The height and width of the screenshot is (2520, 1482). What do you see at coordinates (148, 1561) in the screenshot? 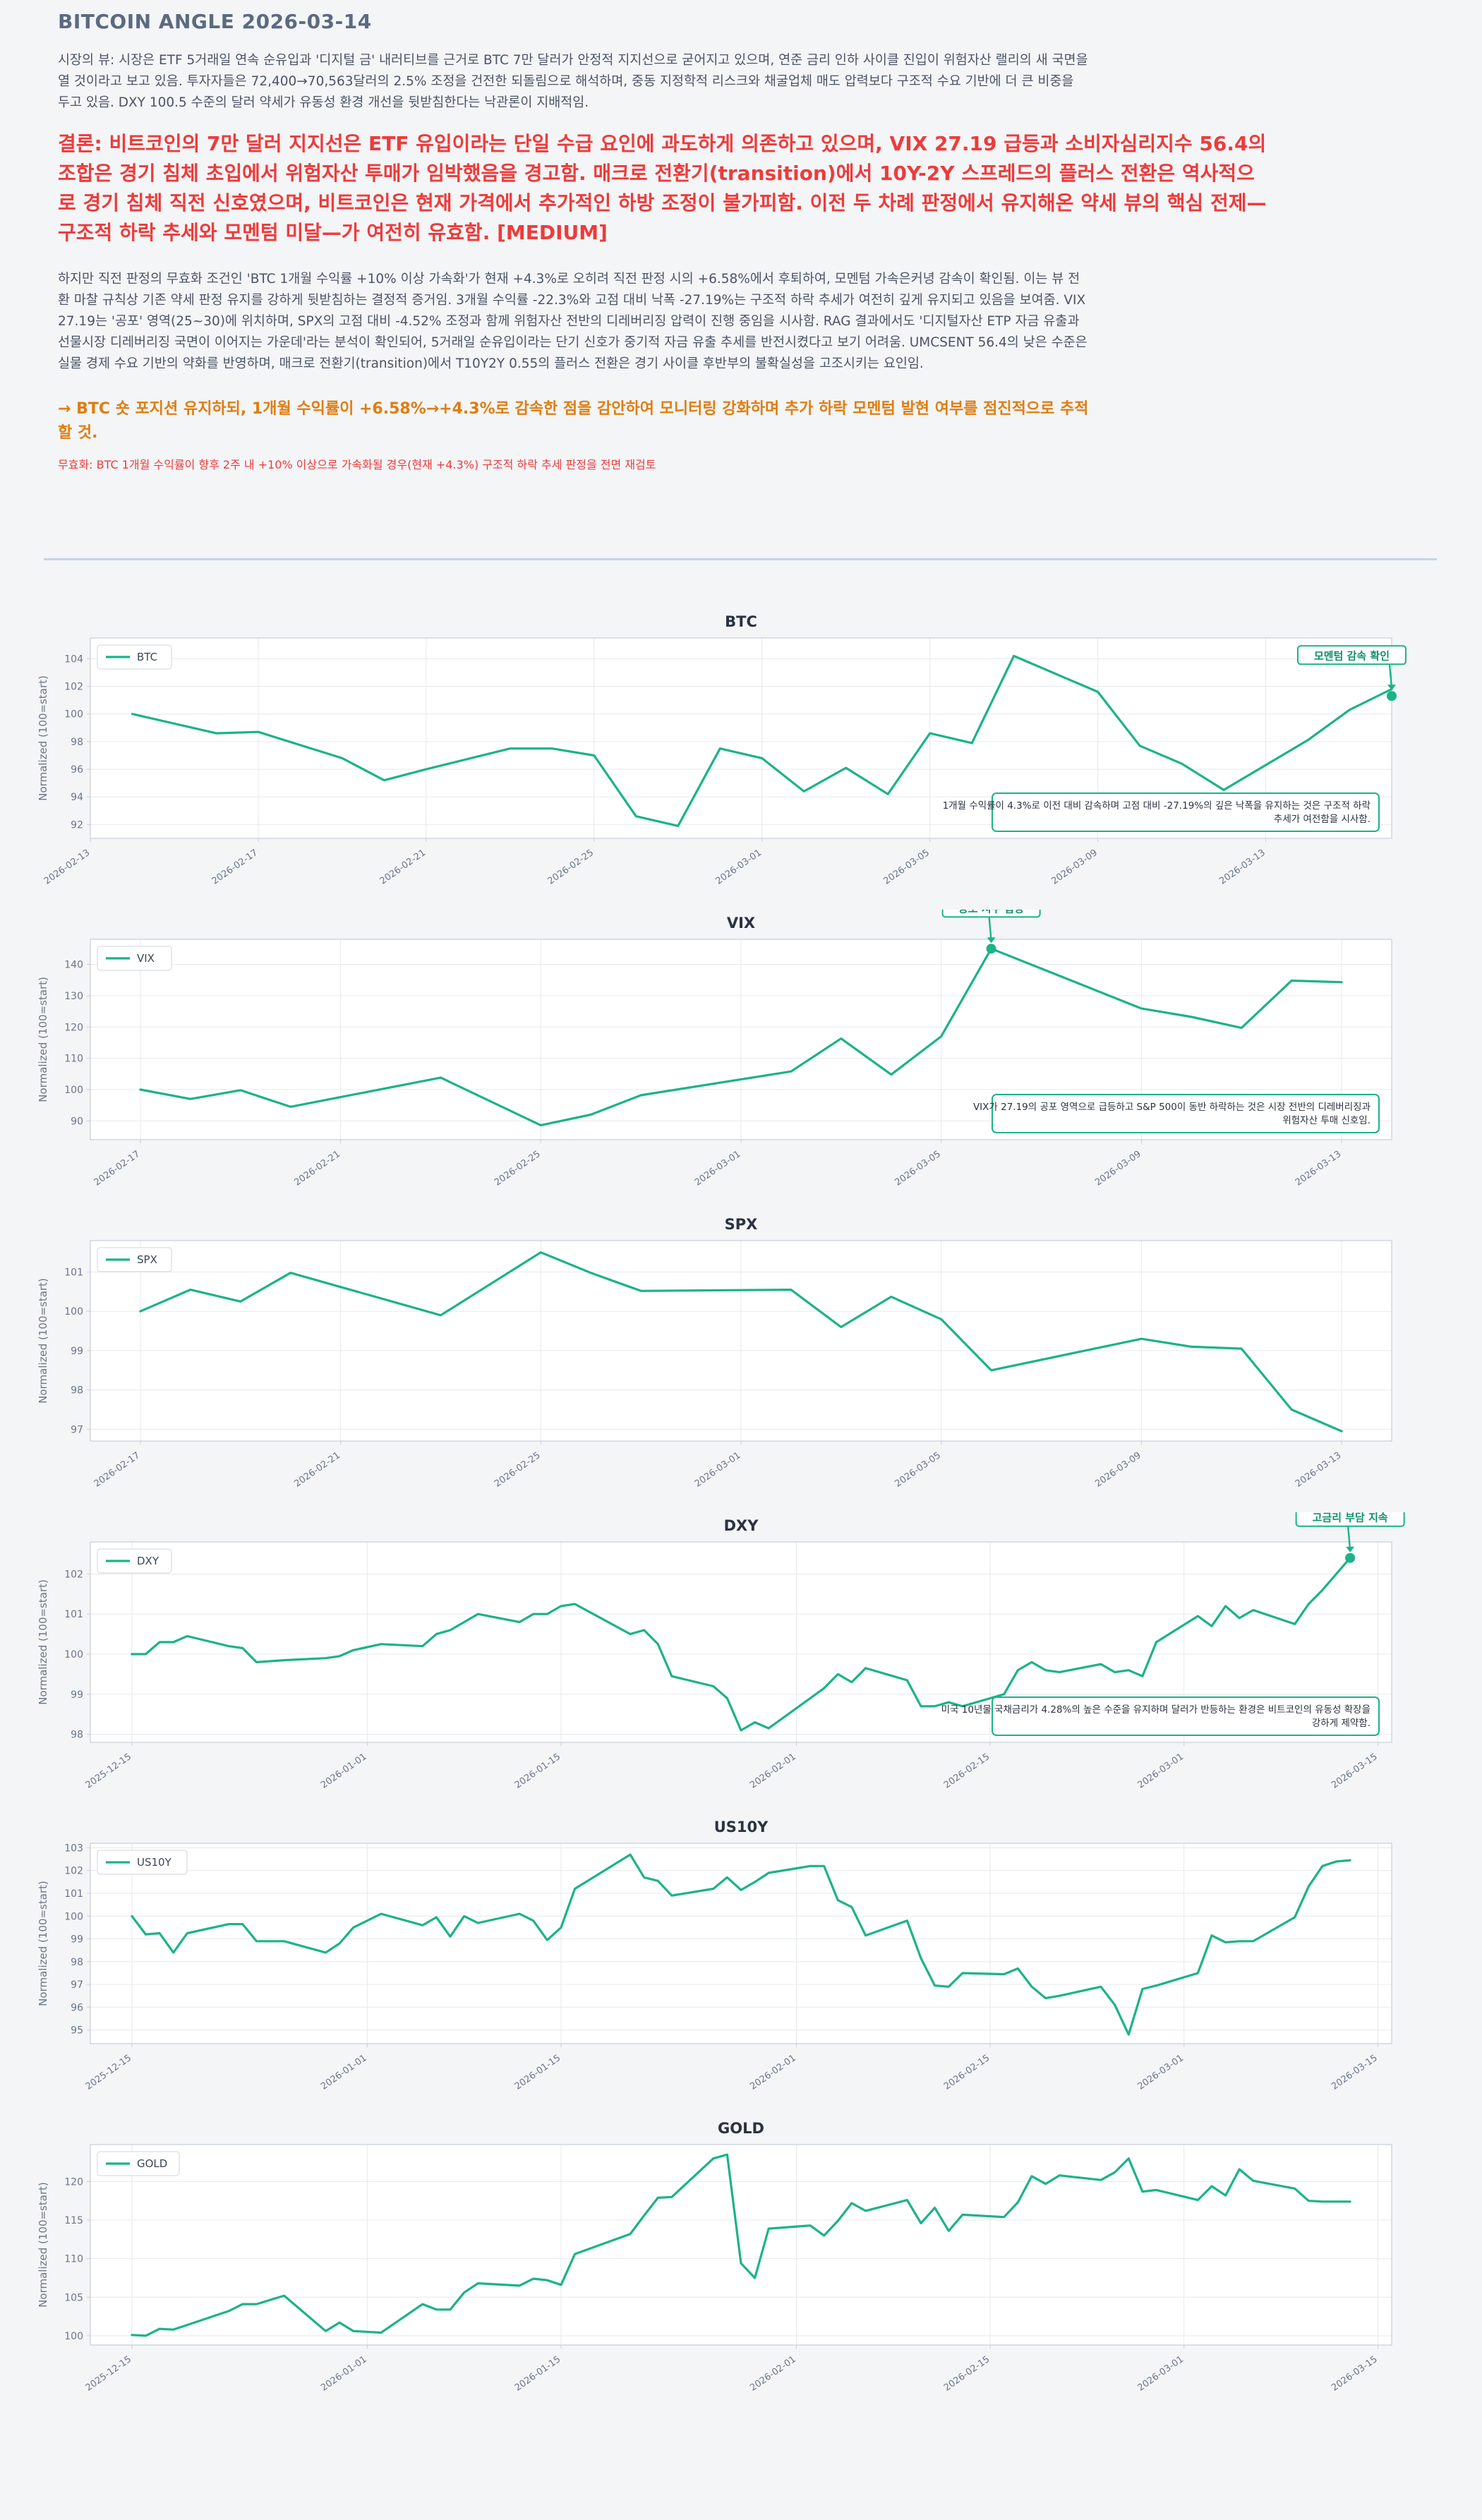
I see `legend-label: DXY` at bounding box center [148, 1561].